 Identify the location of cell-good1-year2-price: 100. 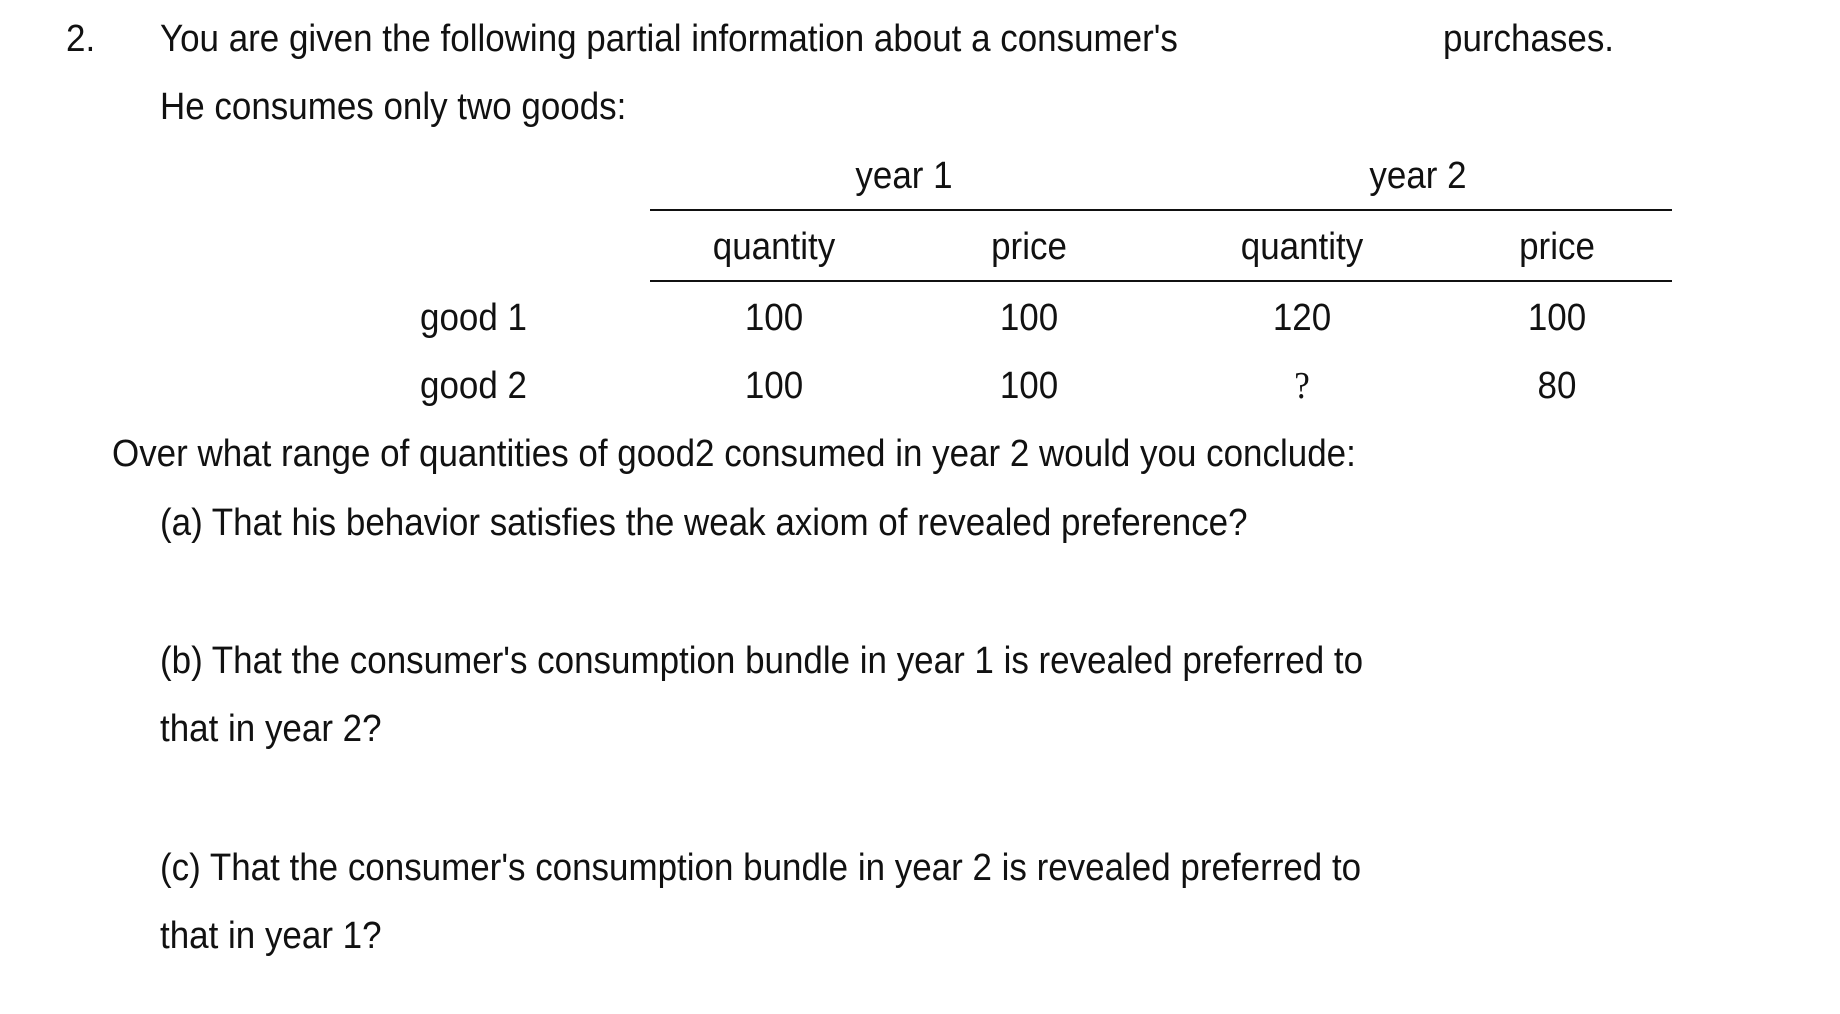
(1557, 318).